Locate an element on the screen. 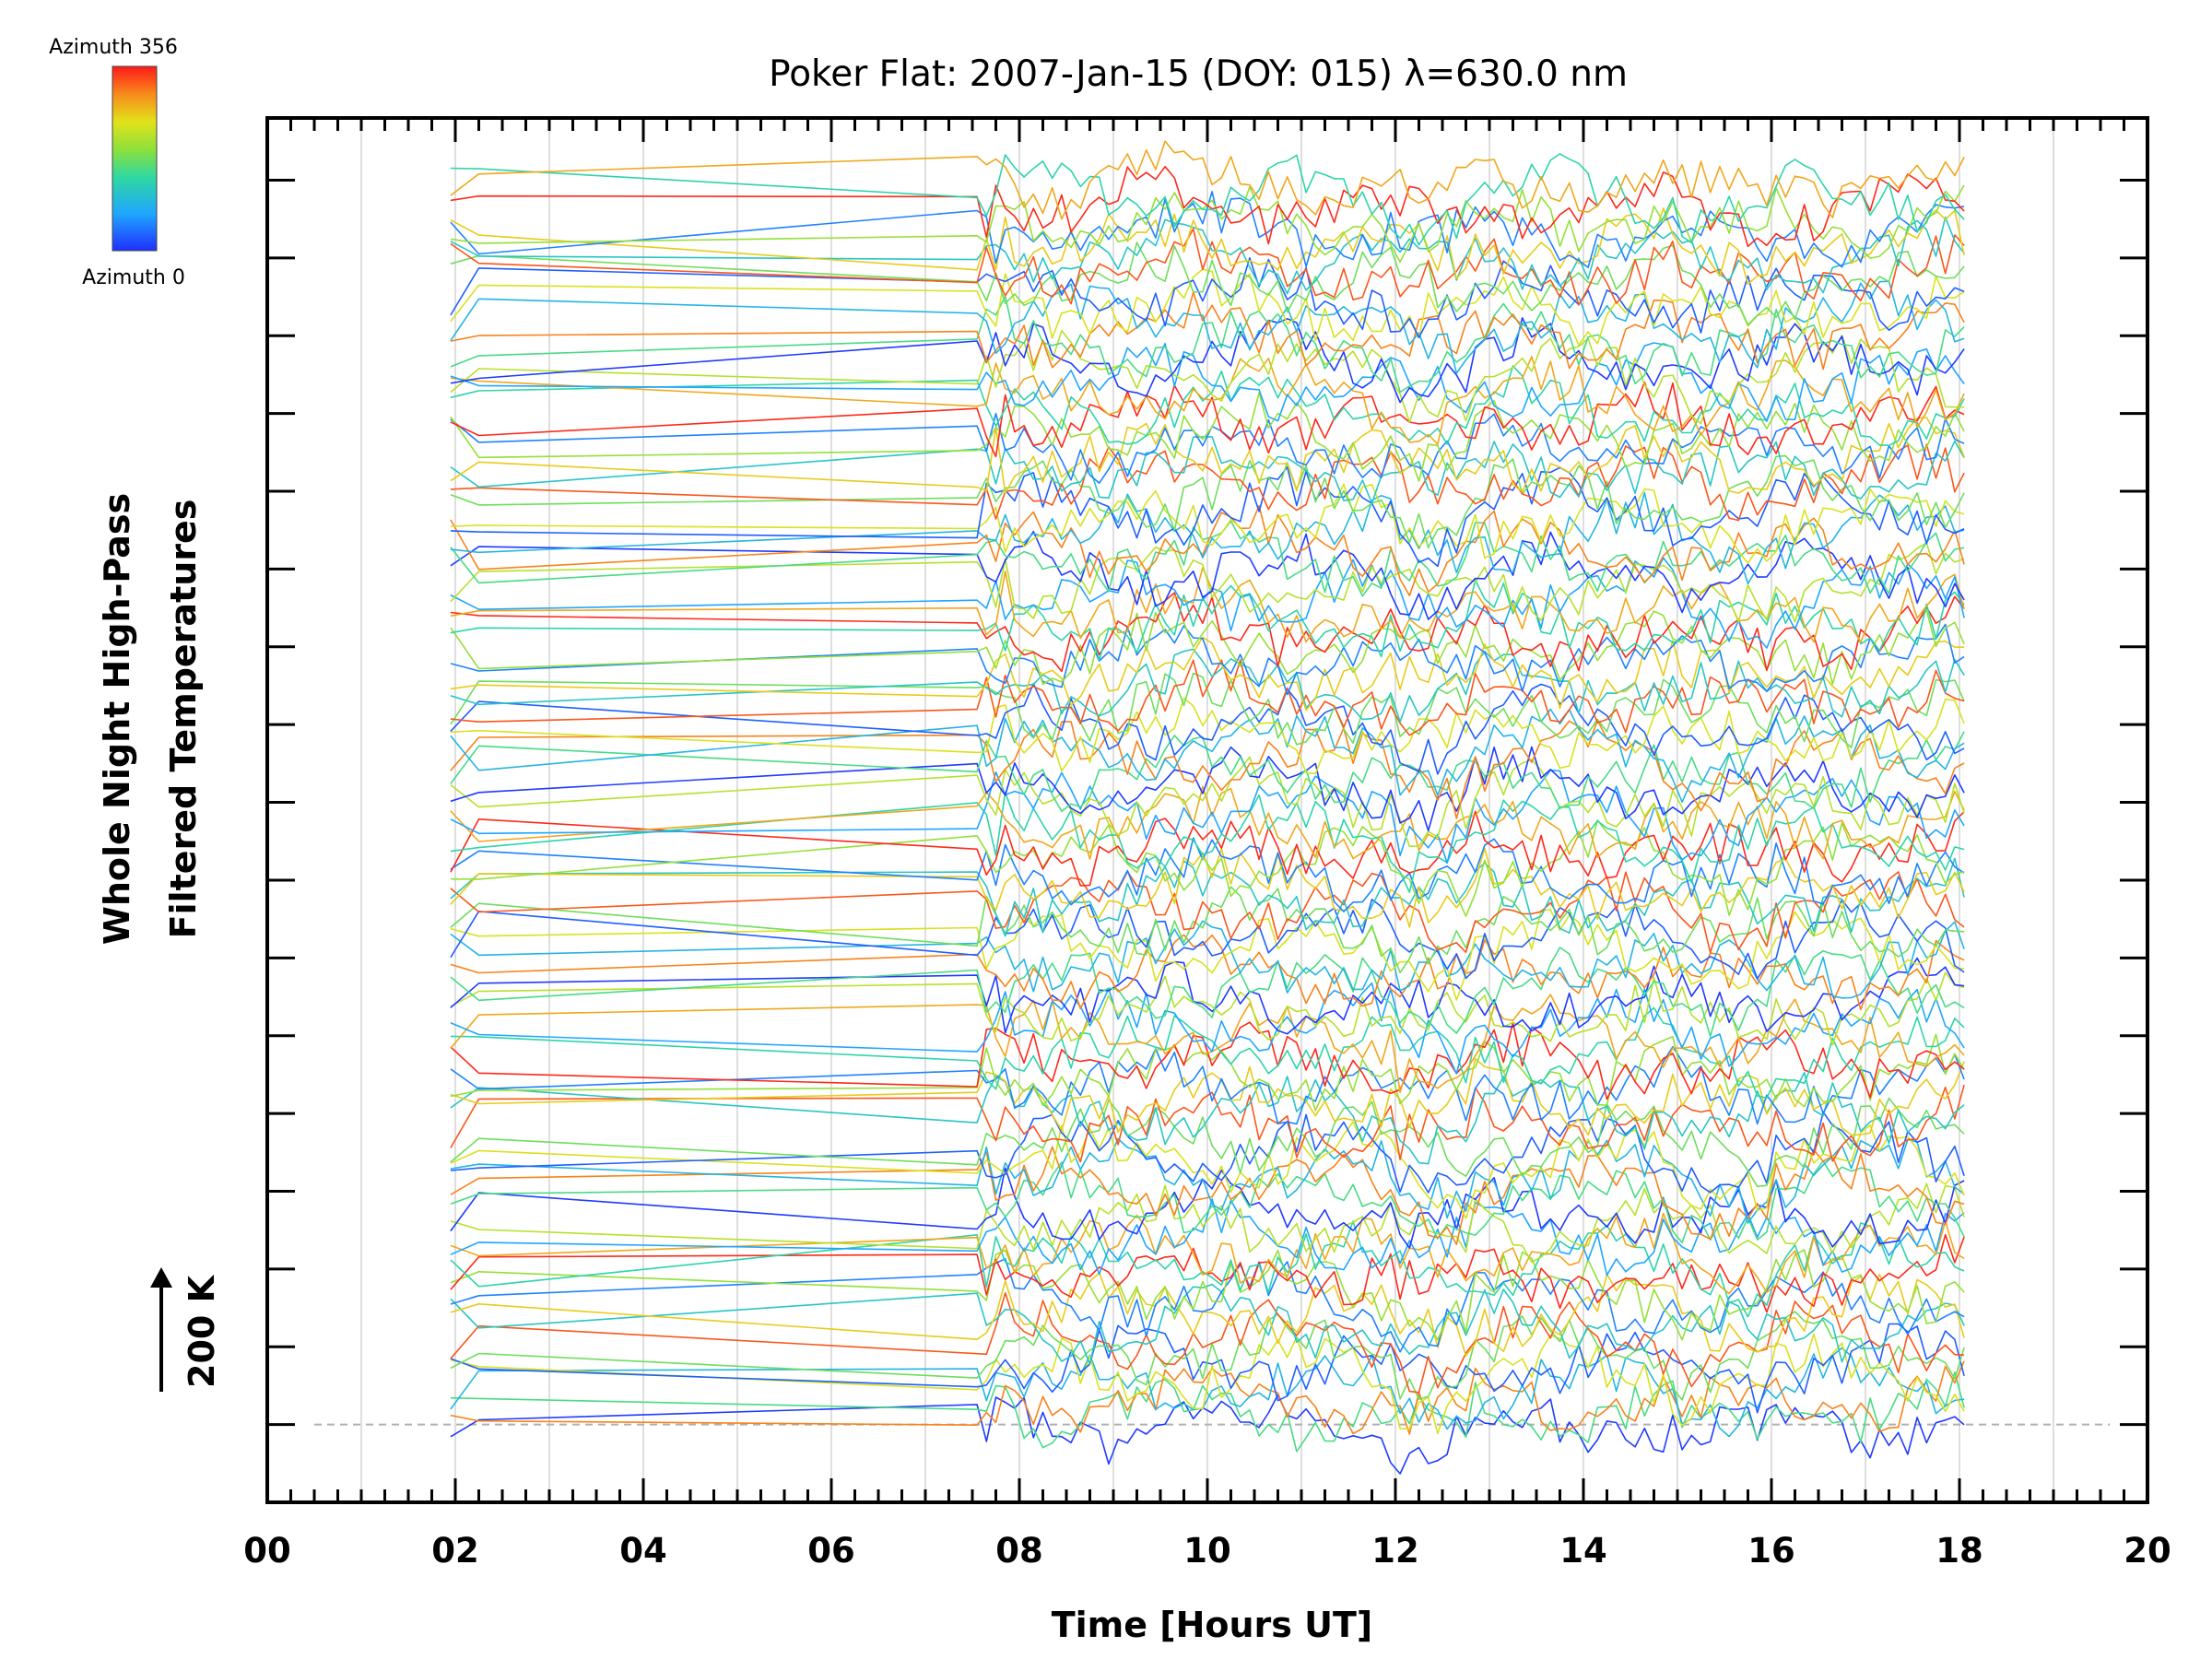 The width and height of the screenshot is (2212, 1659). colorbar-bottom-label: Azimuth 0 is located at coordinates (133, 277).